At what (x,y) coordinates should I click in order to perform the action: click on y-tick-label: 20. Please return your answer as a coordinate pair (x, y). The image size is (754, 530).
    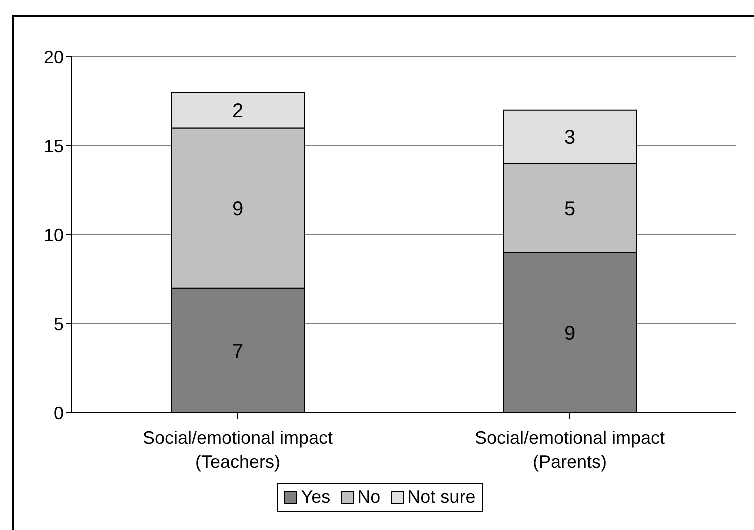
    Looking at the image, I should click on (54, 57).